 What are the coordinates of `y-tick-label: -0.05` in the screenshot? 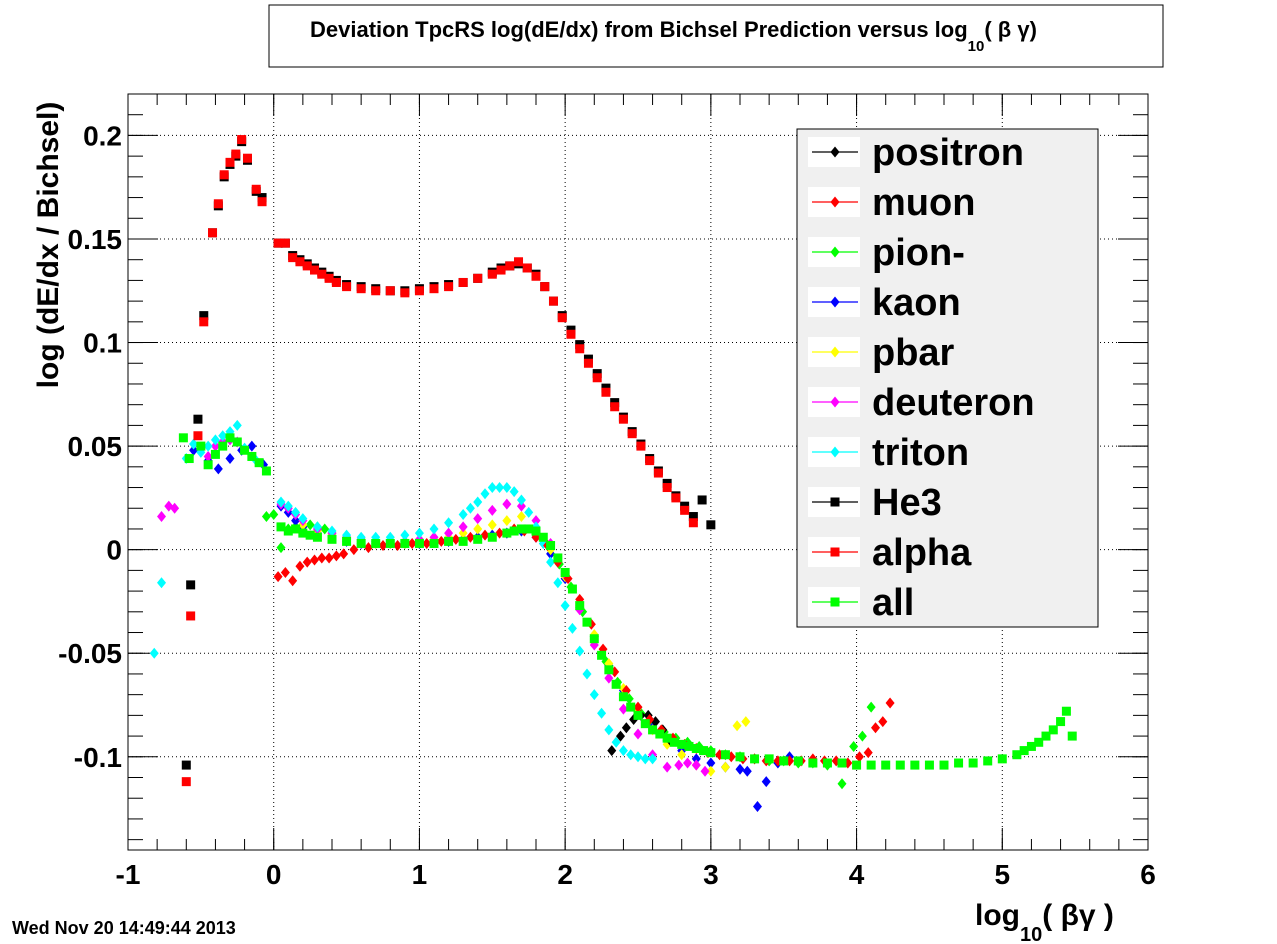 It's located at (90, 653).